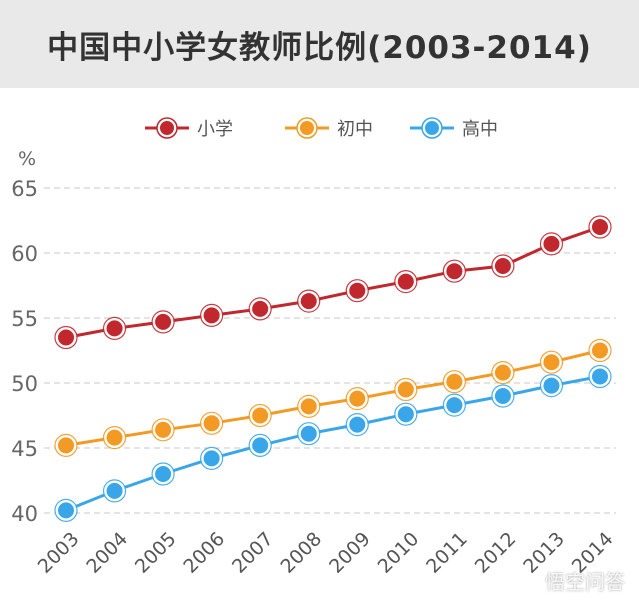 The width and height of the screenshot is (639, 601). What do you see at coordinates (204, 553) in the screenshot?
I see `x-tick-label: 2006` at bounding box center [204, 553].